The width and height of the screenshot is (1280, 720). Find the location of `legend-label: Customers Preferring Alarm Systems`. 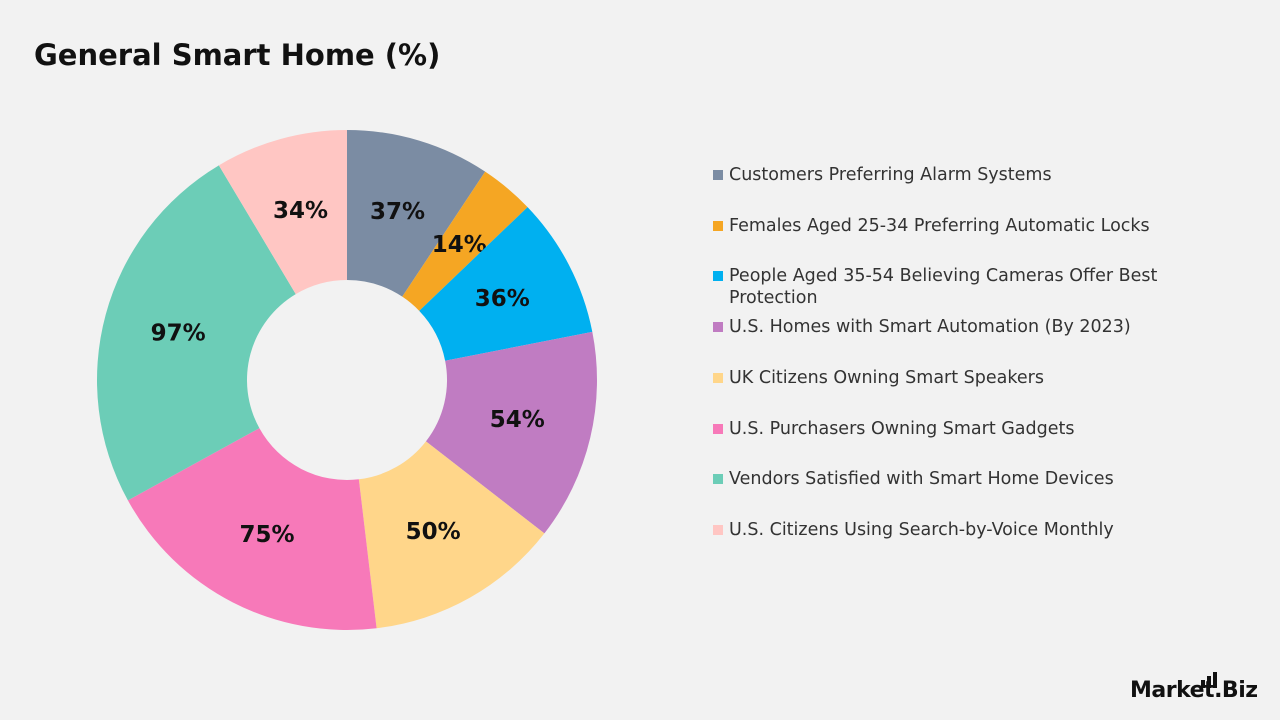

legend-label: Customers Preferring Alarm Systems is located at coordinates (890, 175).